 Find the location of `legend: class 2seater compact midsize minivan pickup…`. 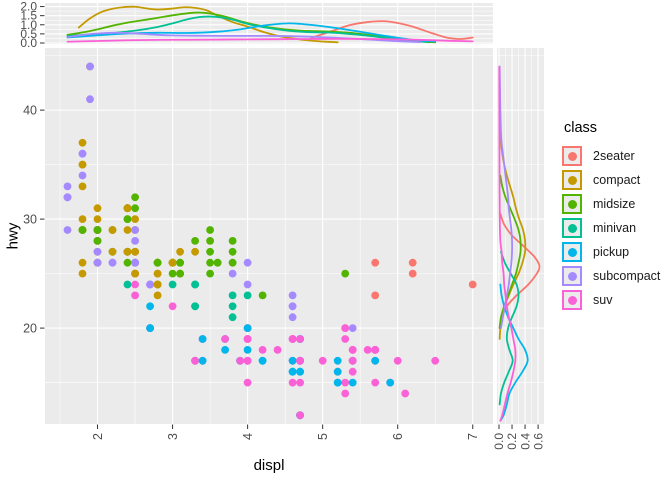

legend: class 2seater compact midsize minivan pickup… is located at coordinates (616, 217).